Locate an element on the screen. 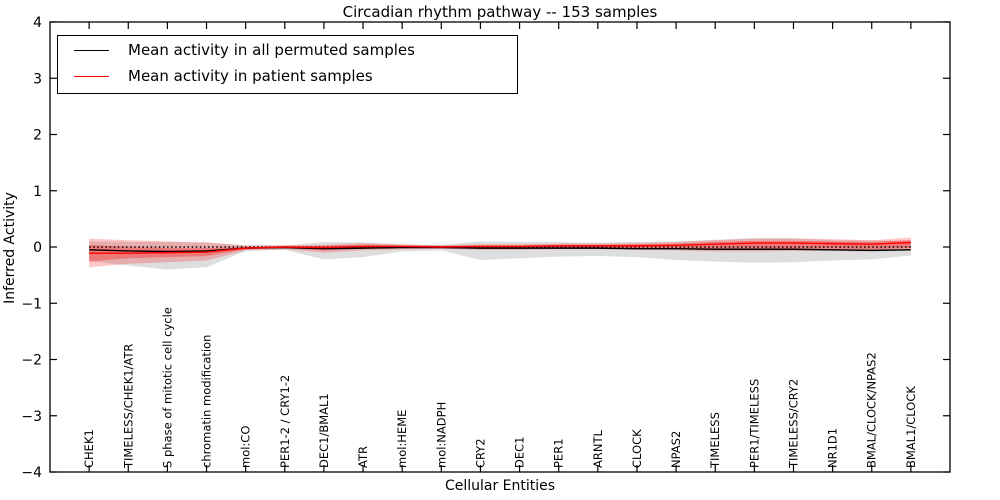 This screenshot has height=500, width=1000. legend-label-permuted: Mean activity in all permuted samples is located at coordinates (271, 50).